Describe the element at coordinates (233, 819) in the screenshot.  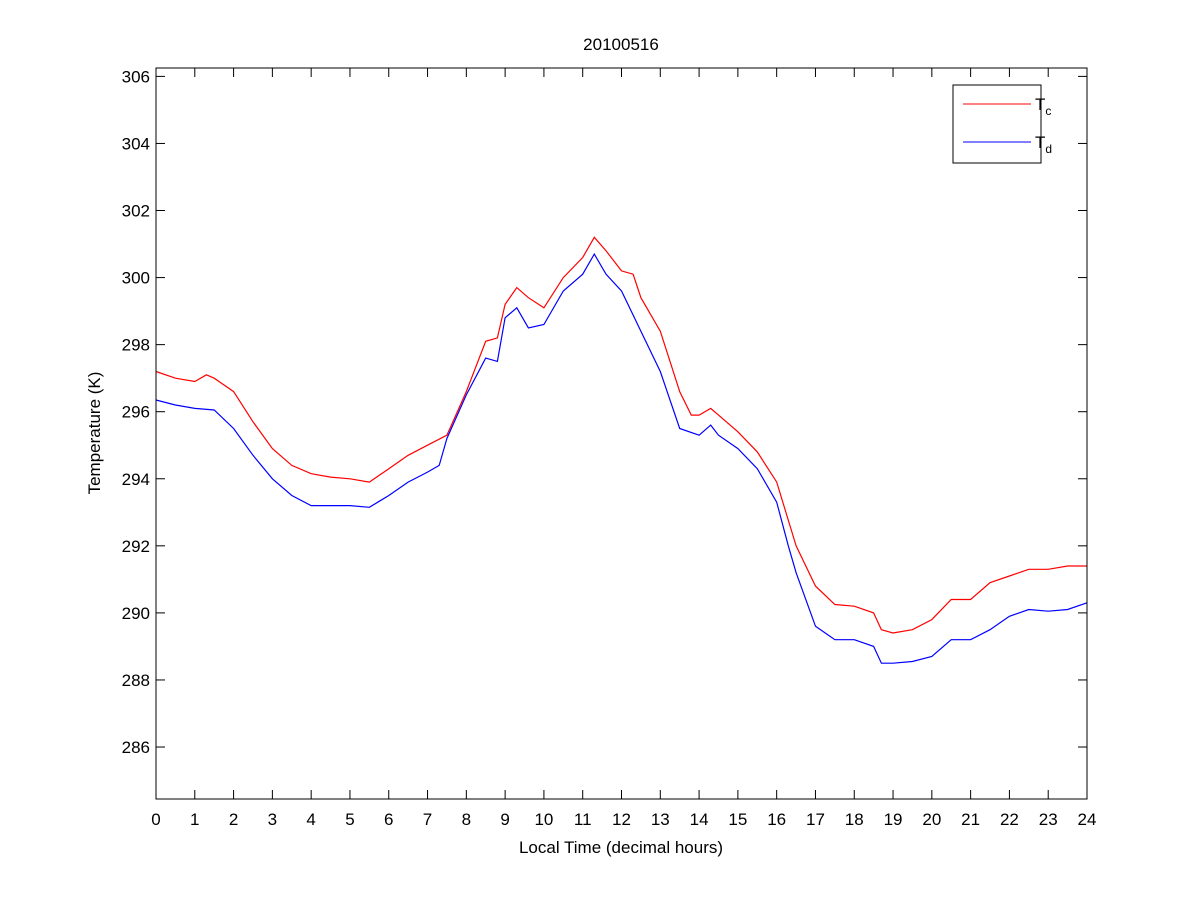
I see `x-tick-label: 2` at that location.